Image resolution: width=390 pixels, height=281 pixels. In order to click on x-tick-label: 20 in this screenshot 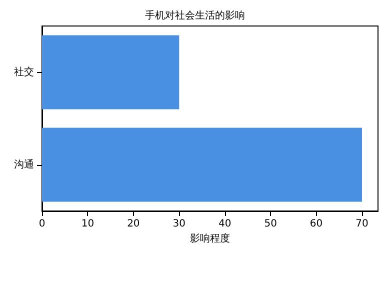, I will do `click(133, 224)`.